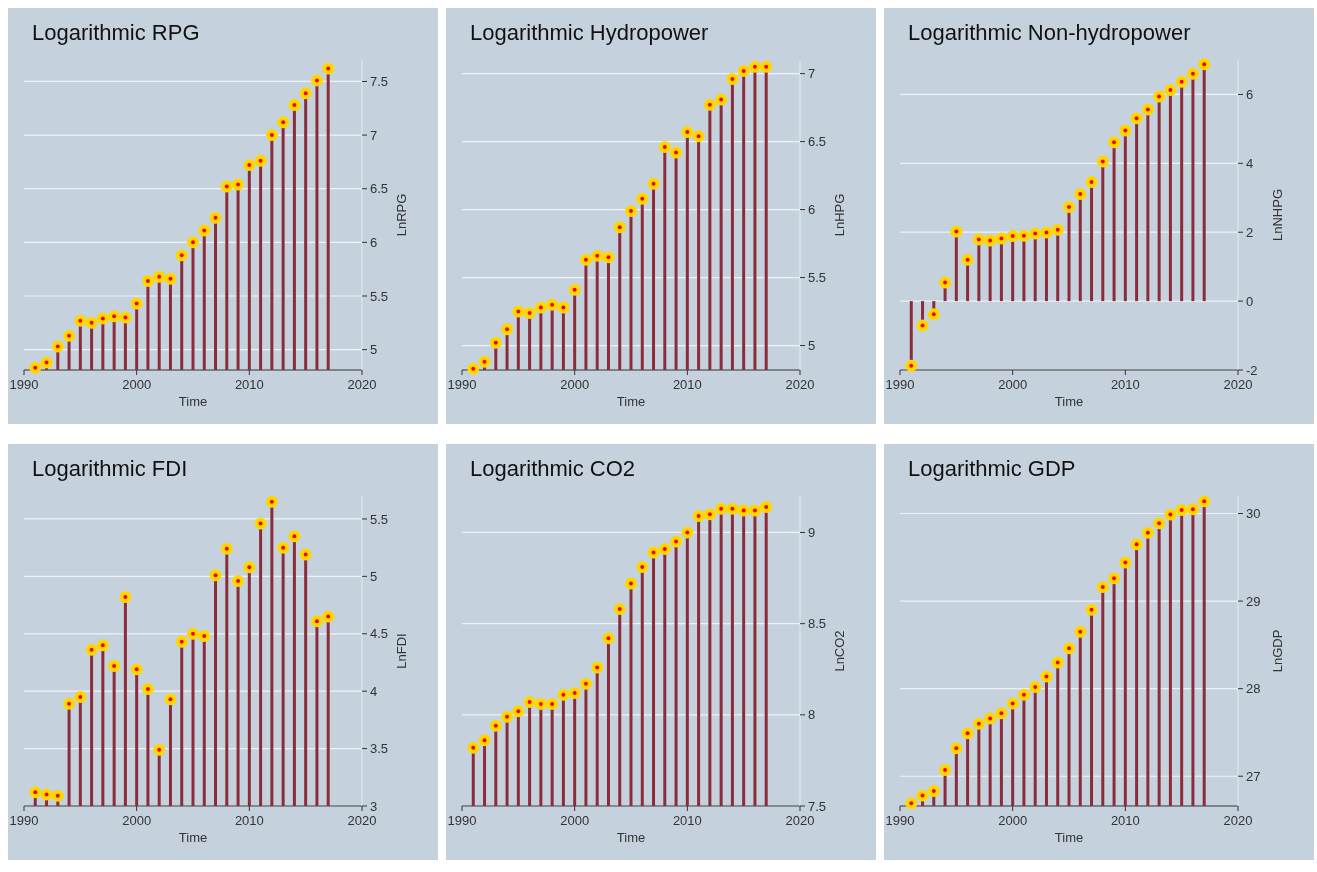  What do you see at coordinates (1277, 215) in the screenshot?
I see `y-axis-title: LnNHPG` at bounding box center [1277, 215].